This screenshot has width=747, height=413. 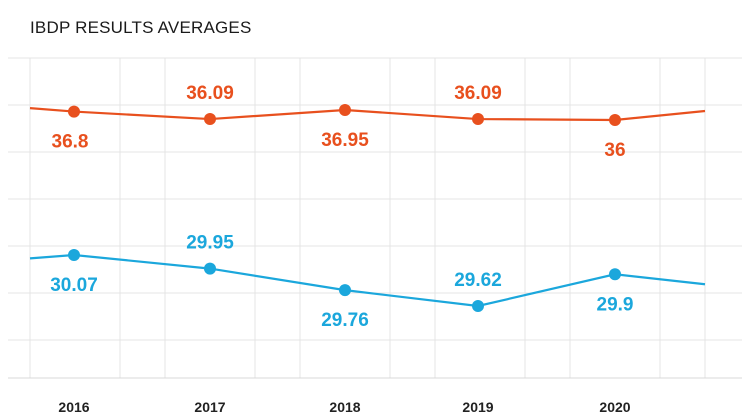 What do you see at coordinates (615, 304) in the screenshot?
I see `data-label: 29.9` at bounding box center [615, 304].